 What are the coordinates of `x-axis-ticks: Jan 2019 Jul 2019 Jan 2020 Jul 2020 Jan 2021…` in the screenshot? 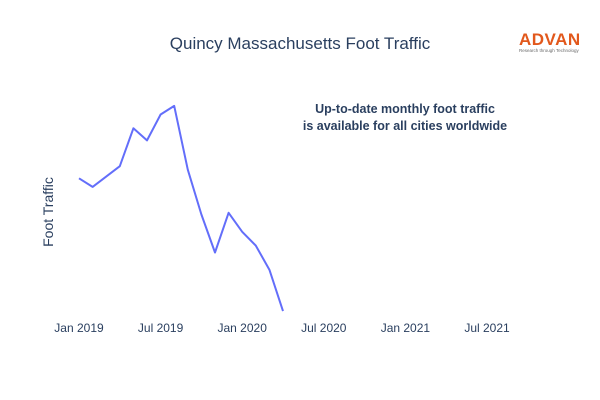 It's located at (282, 328).